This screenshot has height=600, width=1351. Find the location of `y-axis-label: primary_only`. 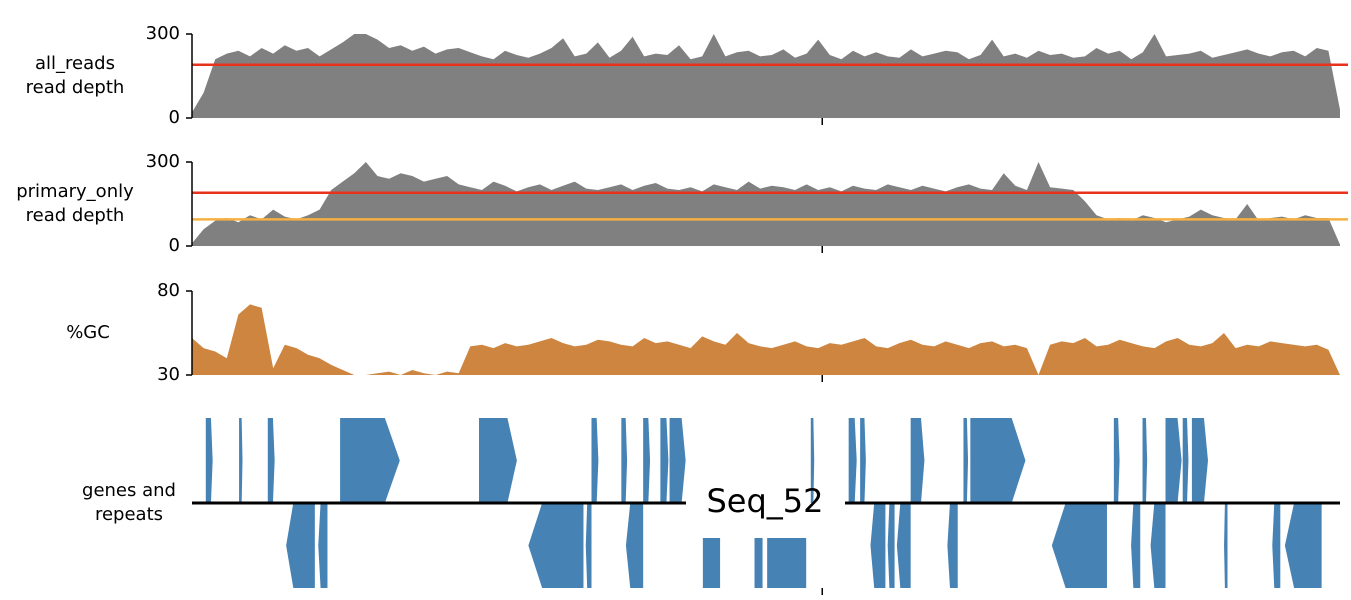

y-axis-label: primary_only is located at coordinates (75, 191).